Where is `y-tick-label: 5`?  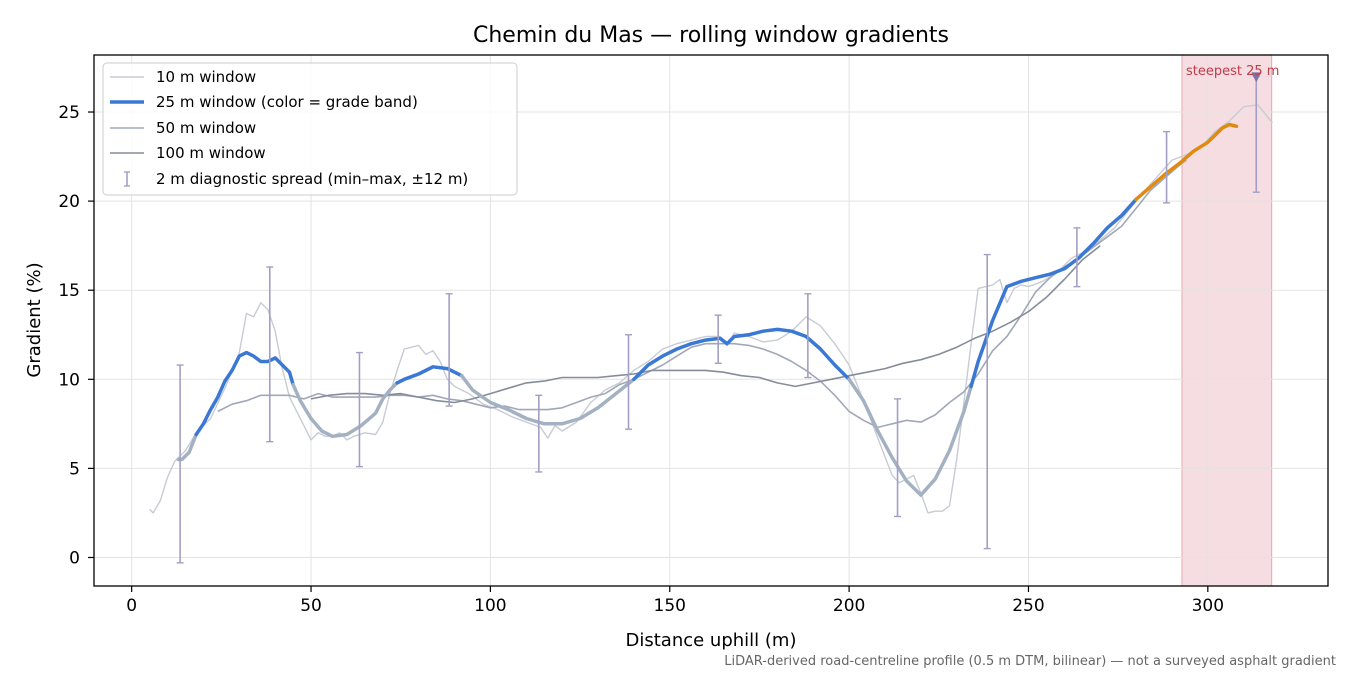
y-tick-label: 5 is located at coordinates (74, 469).